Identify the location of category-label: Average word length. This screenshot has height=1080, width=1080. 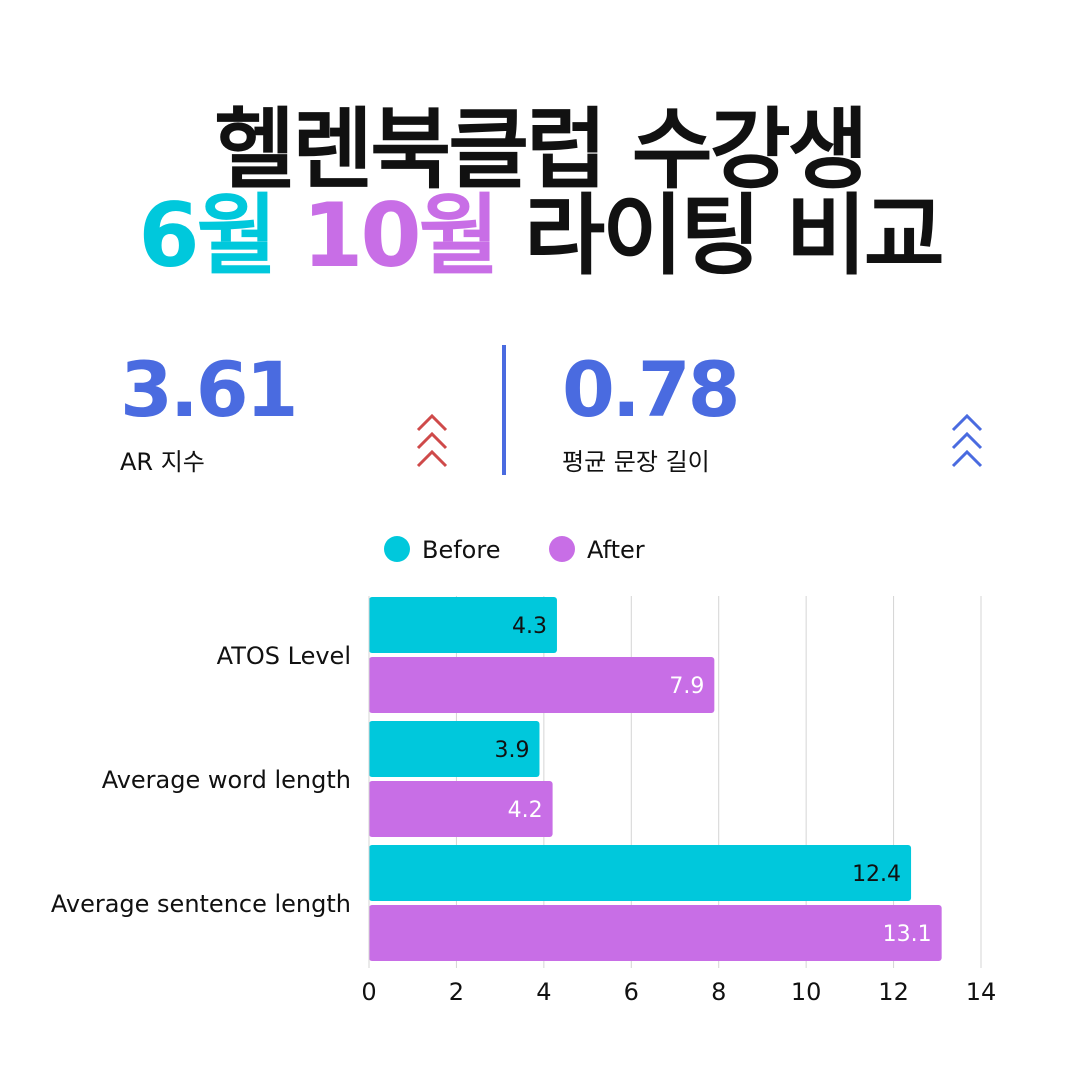
(226, 780).